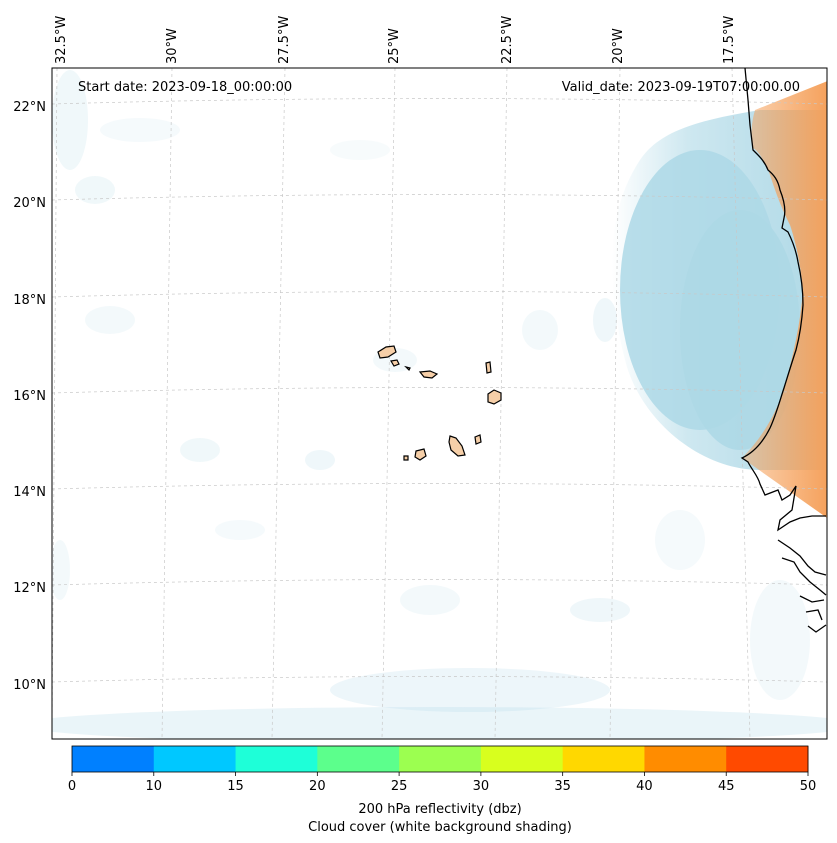 Image resolution: width=837 pixels, height=843 pixels. What do you see at coordinates (644, 786) in the screenshot?
I see `colorbar-tick-label: 40` at bounding box center [644, 786].